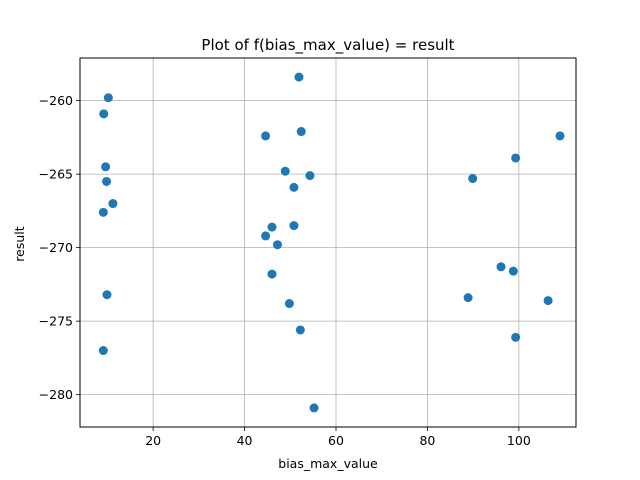 This screenshot has width=640, height=480. Describe the element at coordinates (153, 440) in the screenshot. I see `x-tick-label: 20` at that location.